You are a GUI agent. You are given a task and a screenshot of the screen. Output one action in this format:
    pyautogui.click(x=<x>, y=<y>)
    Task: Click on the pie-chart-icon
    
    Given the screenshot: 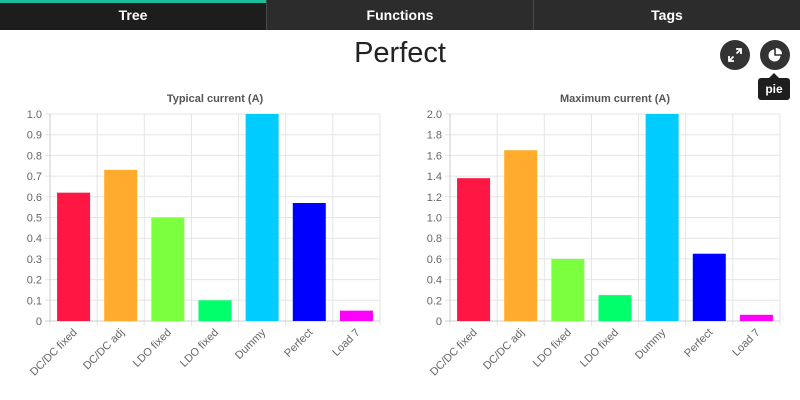 What is the action you would take?
    pyautogui.click(x=775, y=54)
    